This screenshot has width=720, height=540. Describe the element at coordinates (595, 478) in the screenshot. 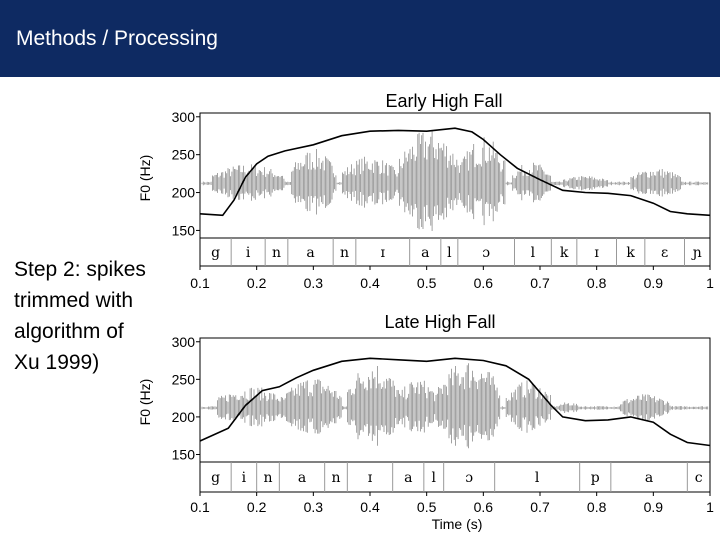

I see `segment-label: p` at that location.